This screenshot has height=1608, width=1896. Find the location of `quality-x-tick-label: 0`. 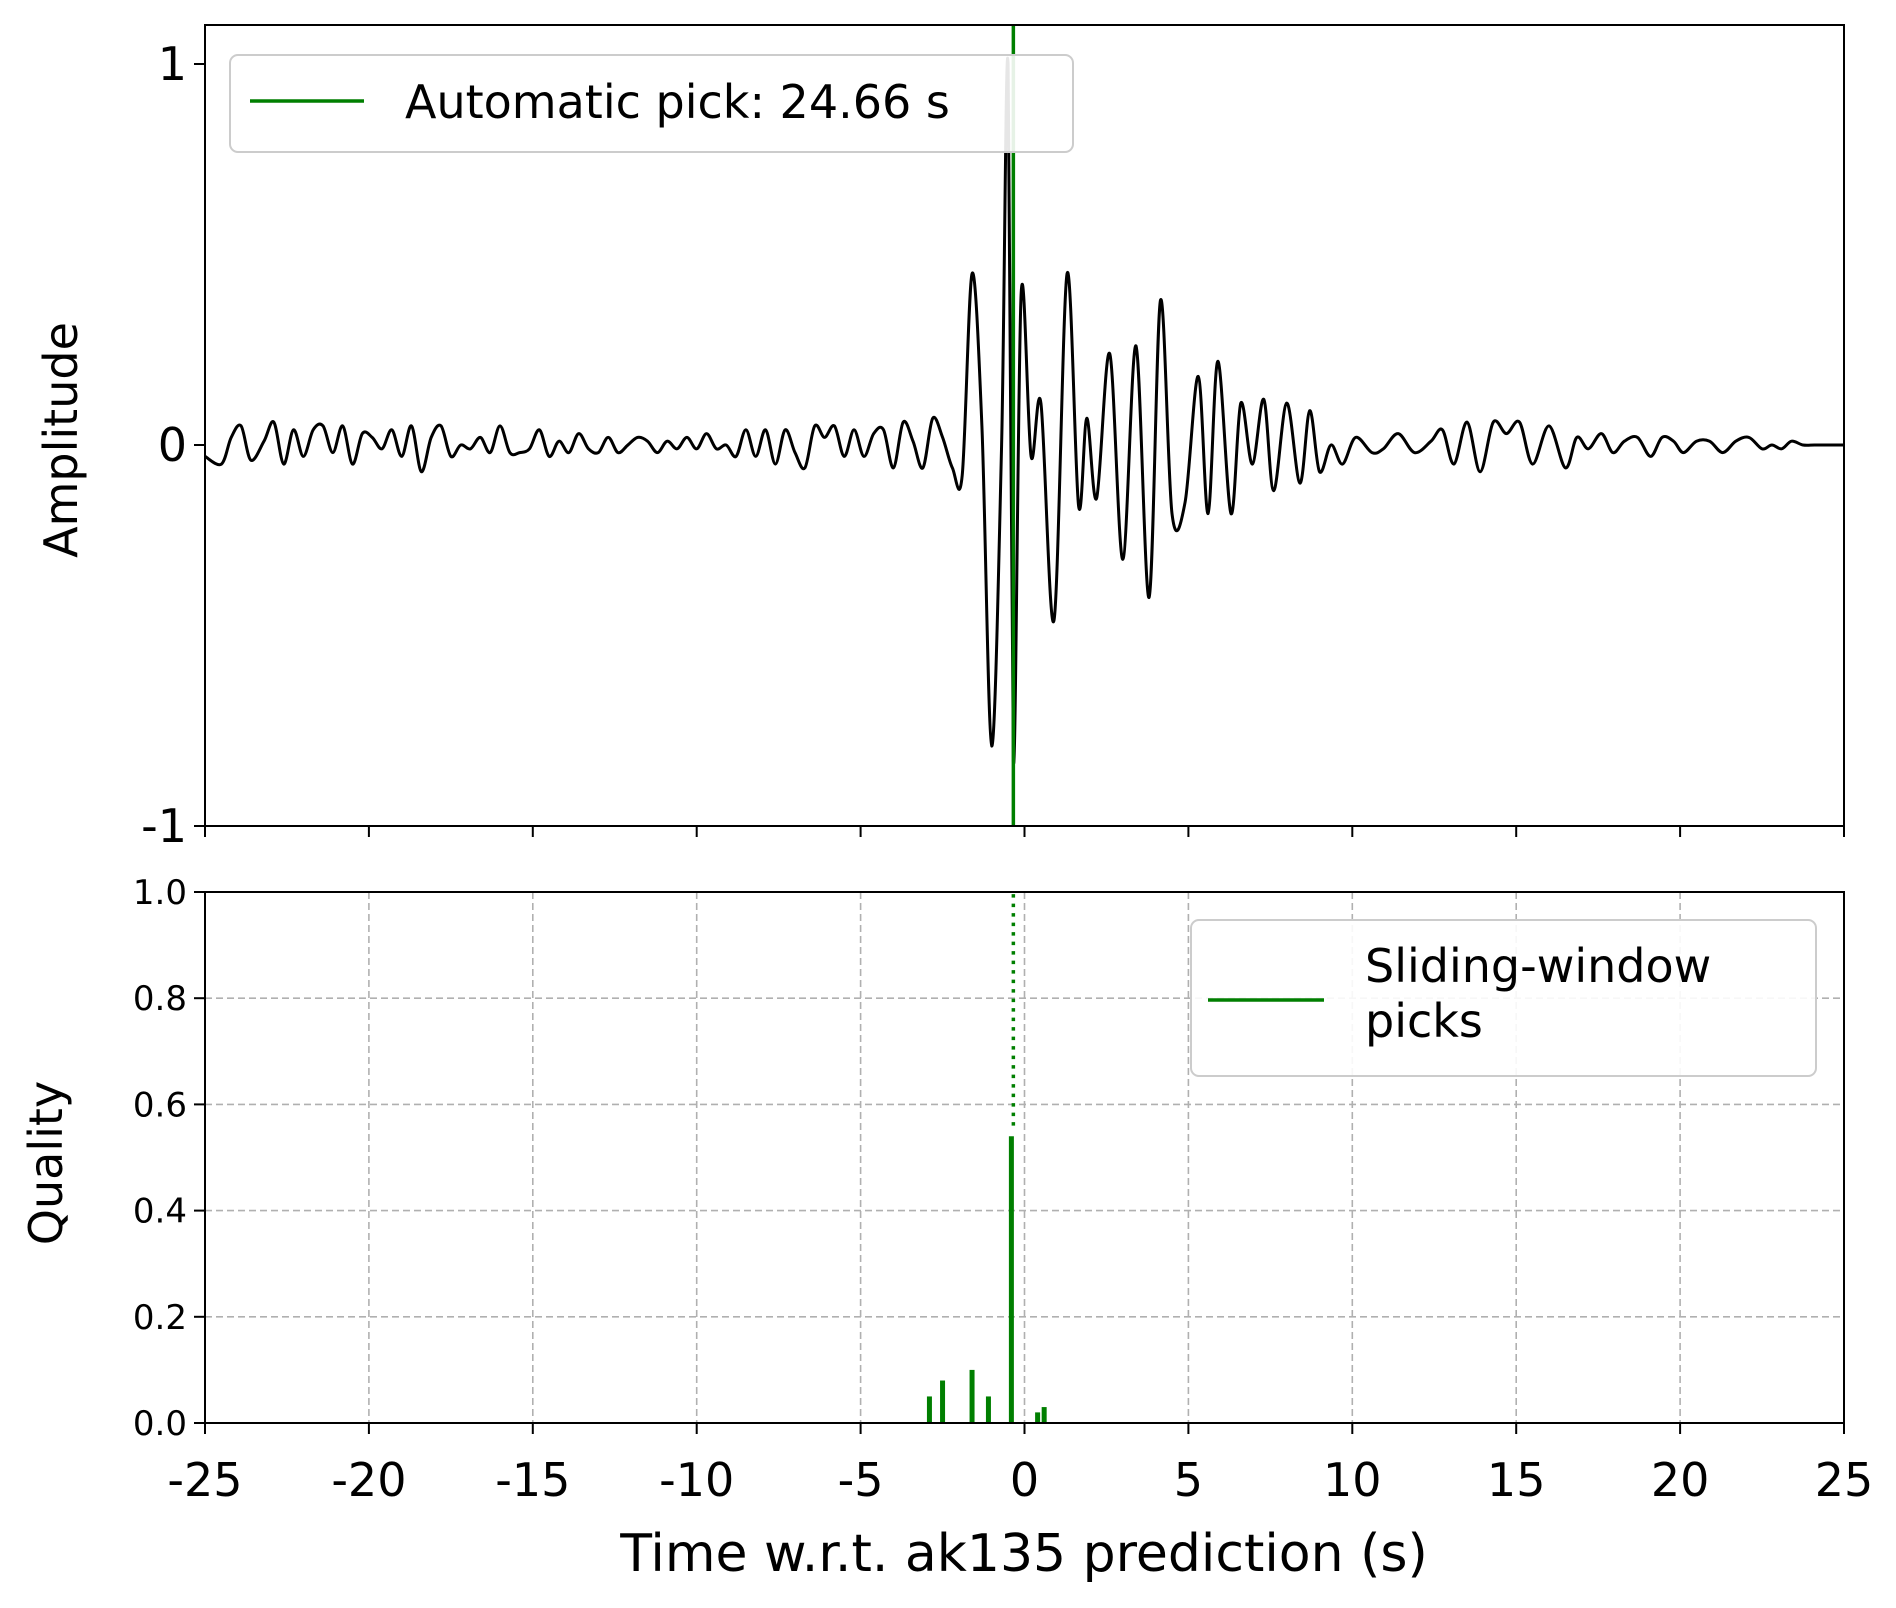

quality-x-tick-label: 0 is located at coordinates (1024, 1480).